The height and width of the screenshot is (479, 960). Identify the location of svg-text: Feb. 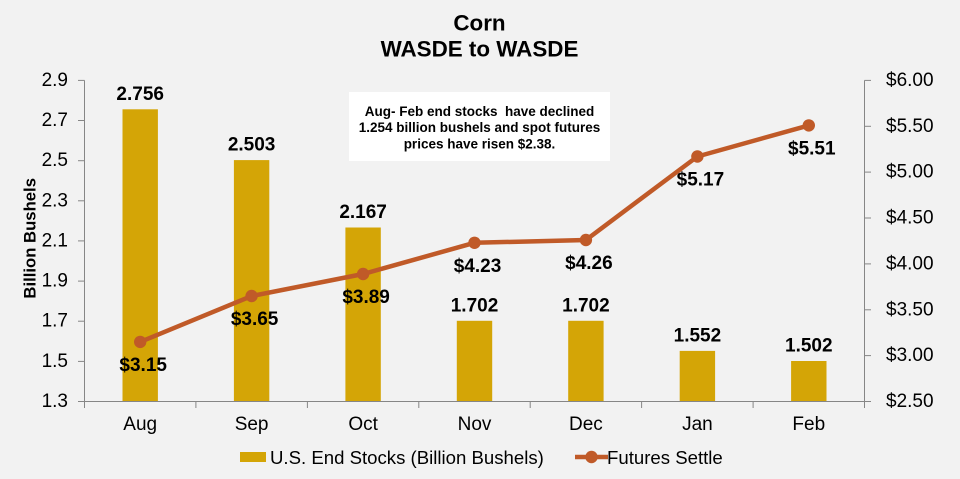
(808, 424).